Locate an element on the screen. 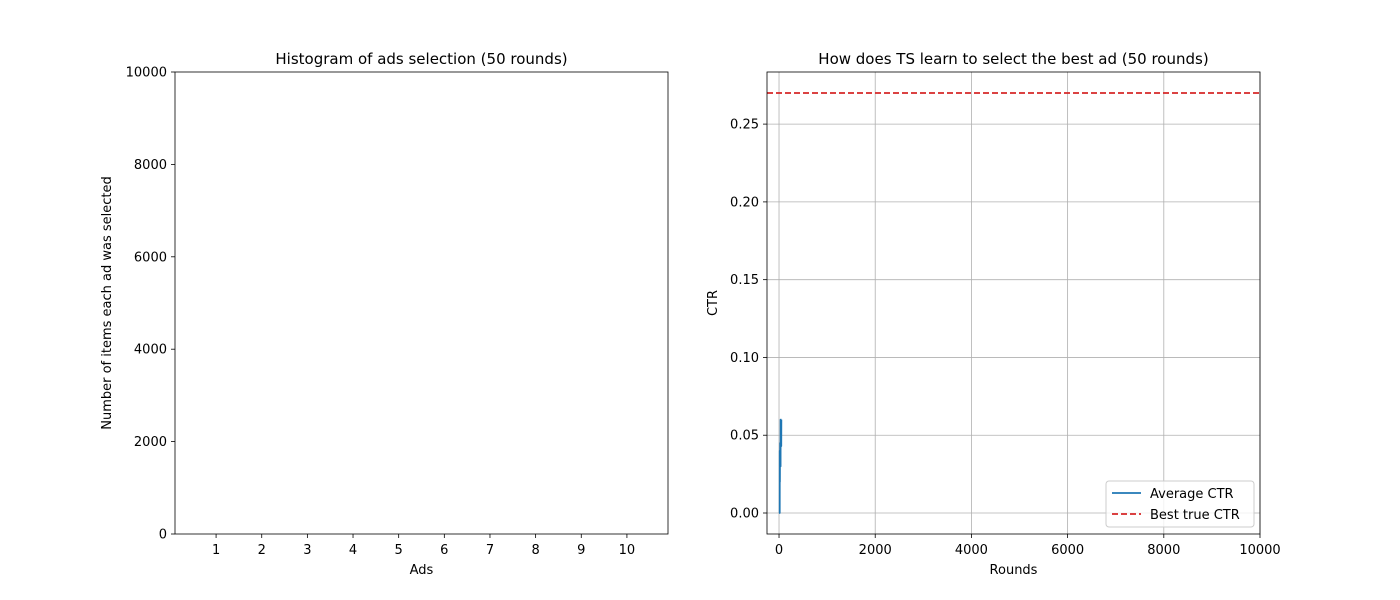 This screenshot has height=600, width=1400. ctr-y-tick-label: 0.05 is located at coordinates (744, 436).